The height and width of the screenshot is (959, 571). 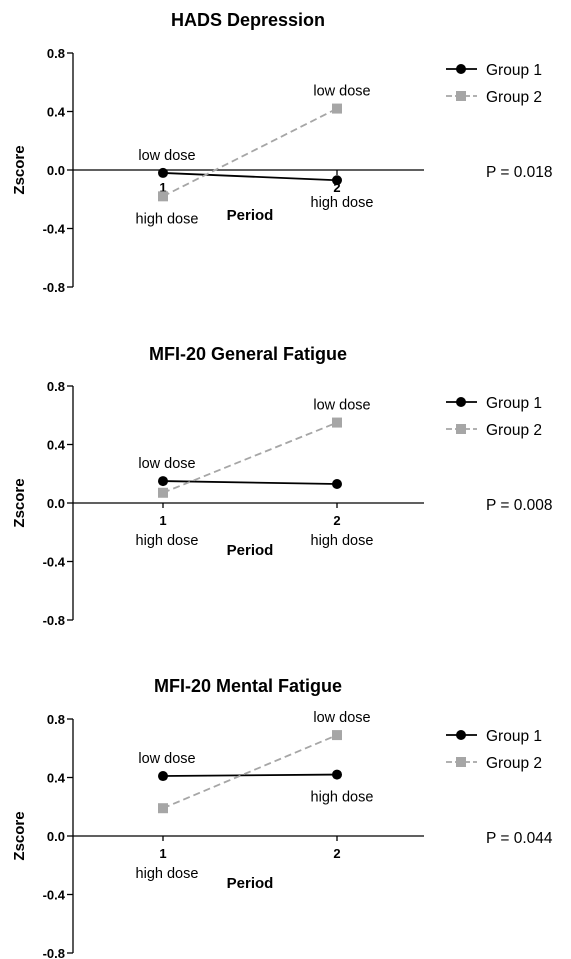 I want to click on chart-title: MFI-20 Mental Fatigue, so click(x=248, y=686).